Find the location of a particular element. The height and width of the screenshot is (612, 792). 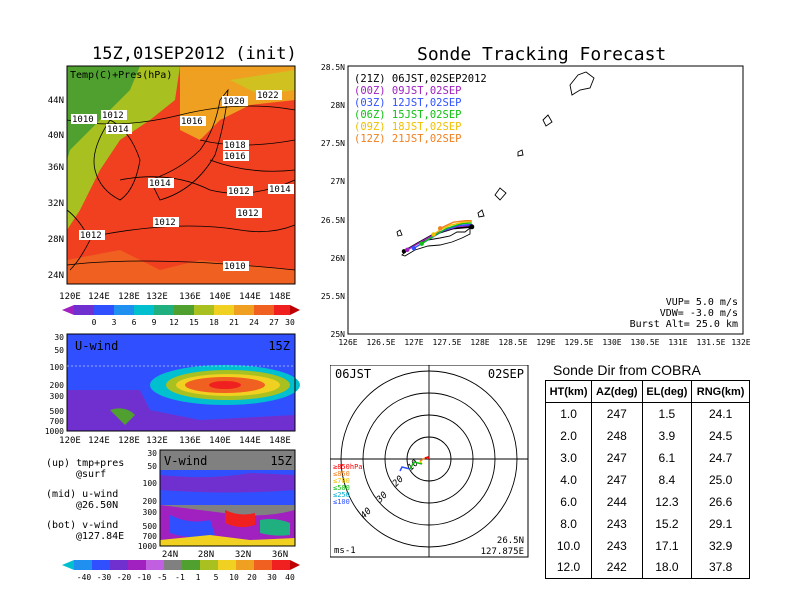

temp-colorbar-ticks: 0 3 6 9 12 15 18 21 24 27 30 is located at coordinates (193, 322).